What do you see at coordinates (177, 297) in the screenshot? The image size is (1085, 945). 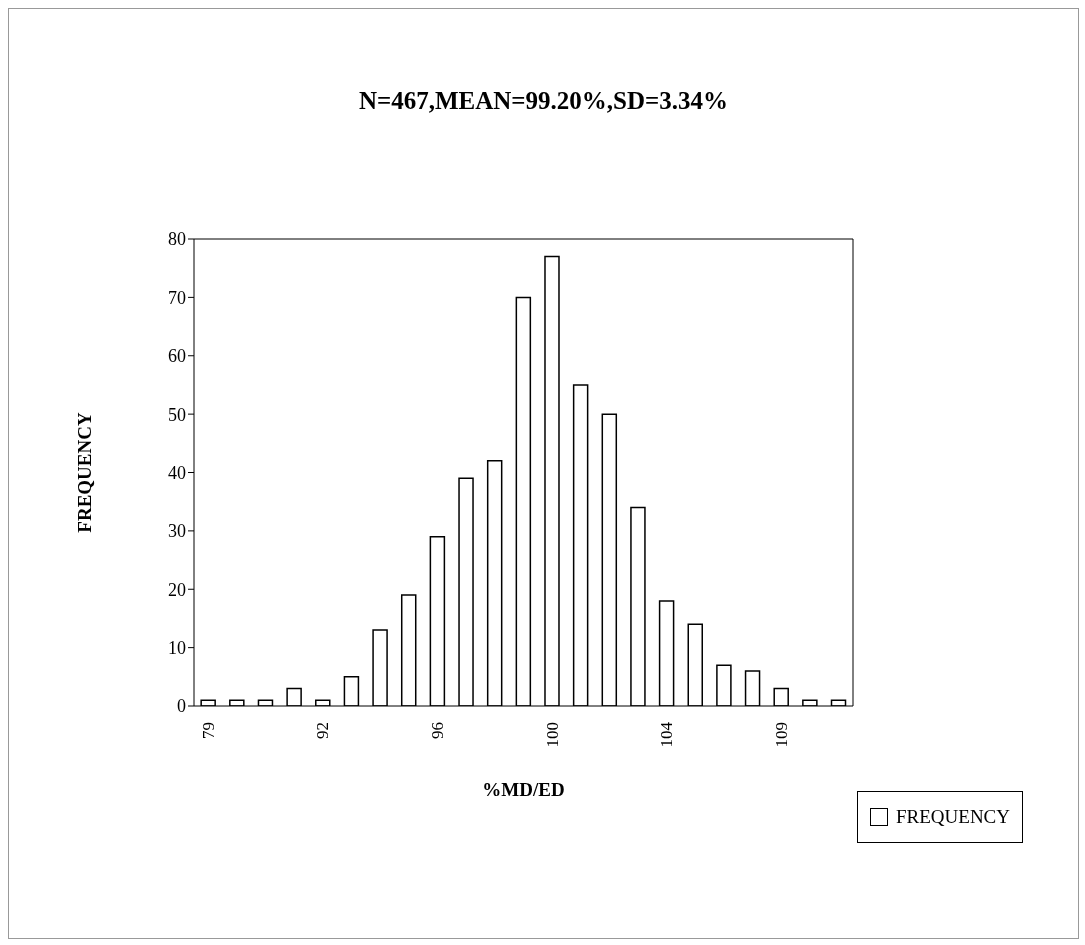 I see `y-tick-label: 70` at bounding box center [177, 297].